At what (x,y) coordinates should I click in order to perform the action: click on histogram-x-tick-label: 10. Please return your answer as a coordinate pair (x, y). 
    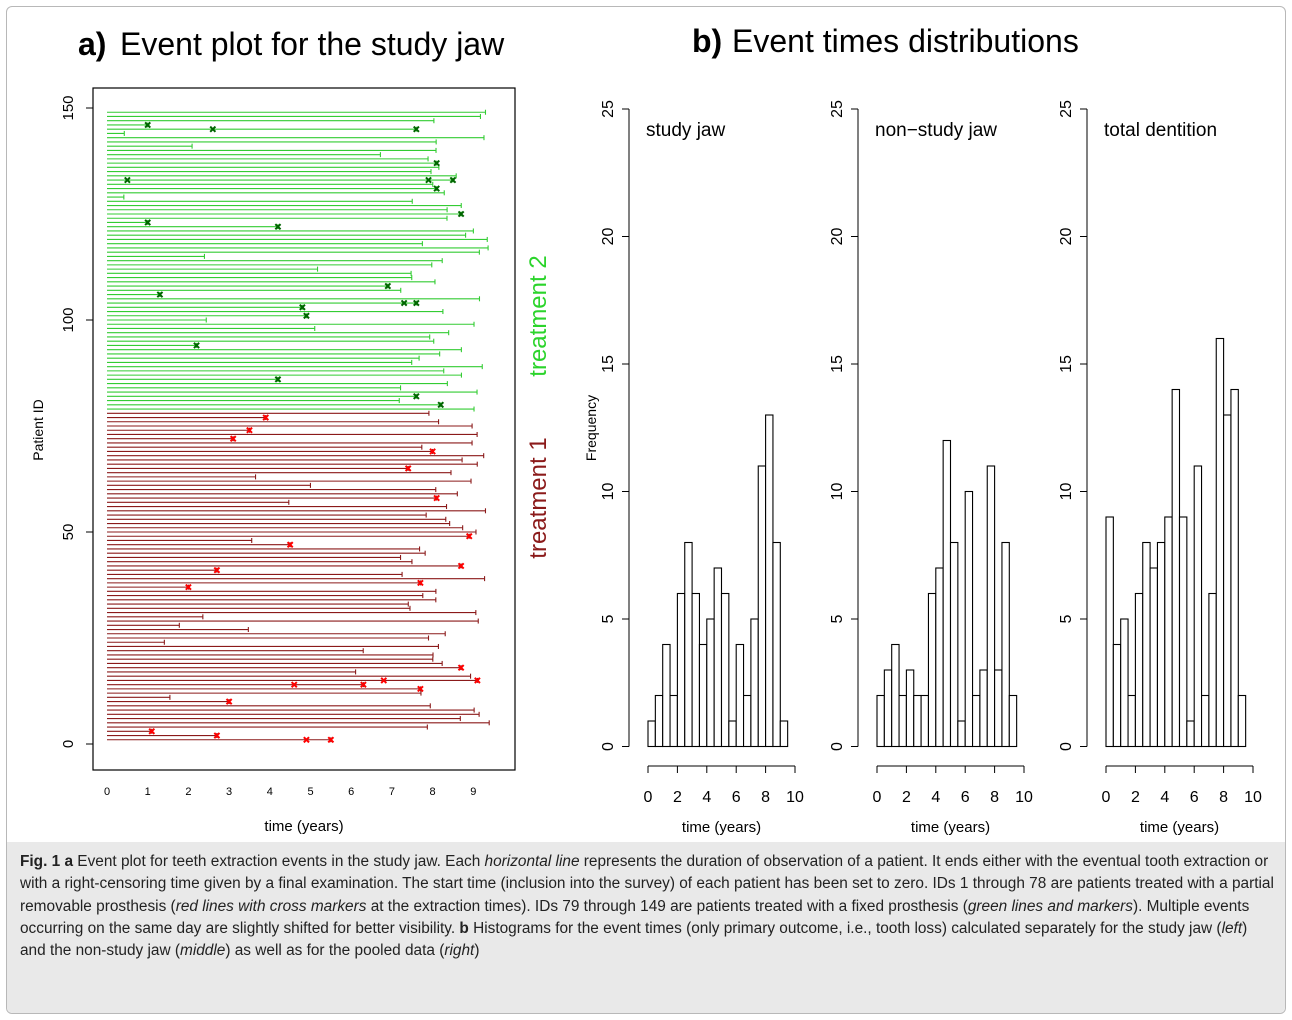
    Looking at the image, I should click on (795, 797).